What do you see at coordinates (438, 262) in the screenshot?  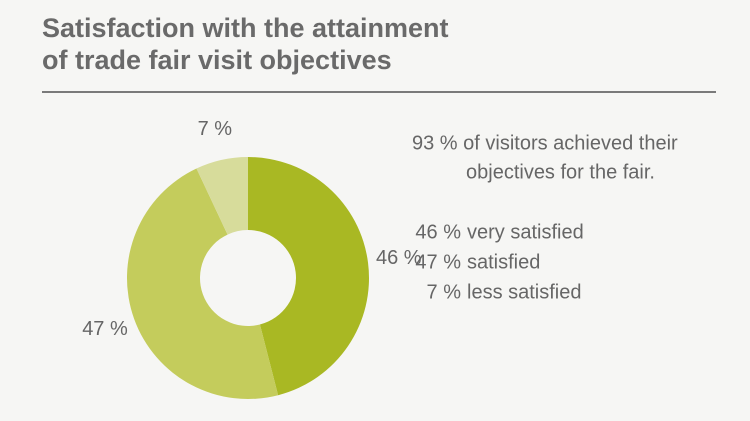 I see `legend-value: 47 %` at bounding box center [438, 262].